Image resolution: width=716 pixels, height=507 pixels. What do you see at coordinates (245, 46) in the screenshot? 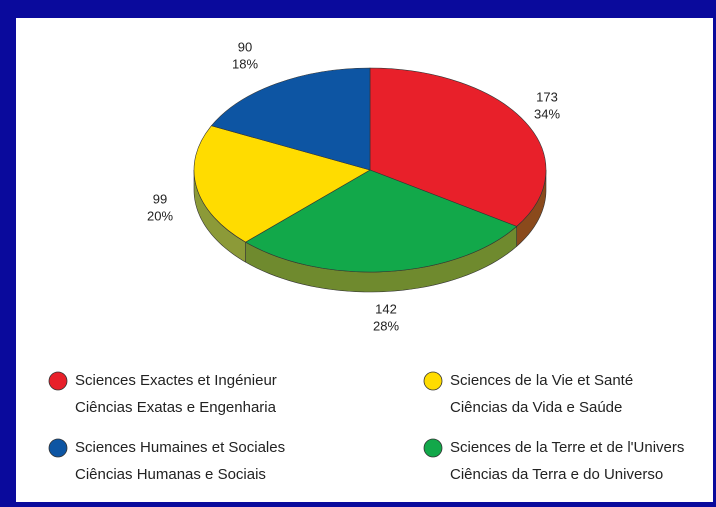
I see `value-label: 90` at bounding box center [245, 46].